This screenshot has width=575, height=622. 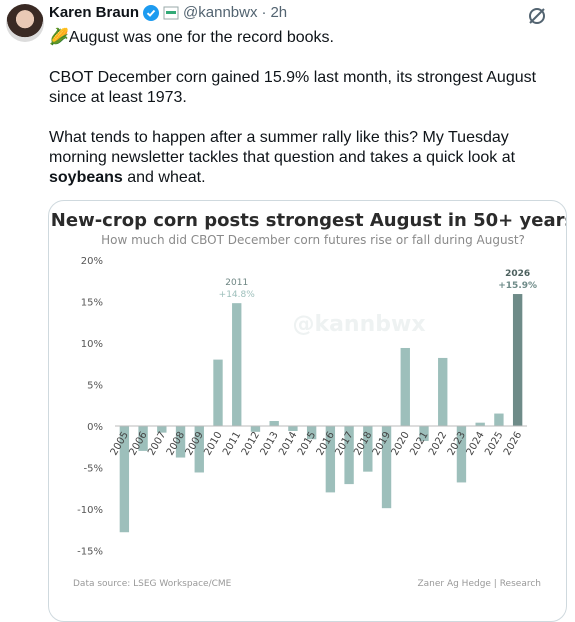 I want to click on annotation-year: 2026, so click(x=517, y=274).